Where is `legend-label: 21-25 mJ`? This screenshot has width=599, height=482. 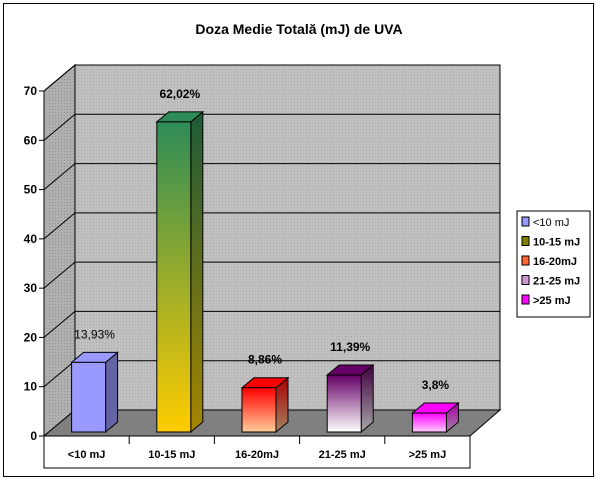 legend-label: 21-25 mJ is located at coordinates (556, 282).